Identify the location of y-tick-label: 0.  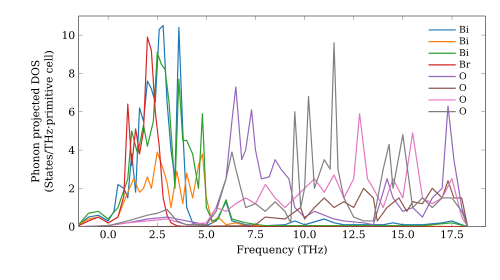
(71, 226).